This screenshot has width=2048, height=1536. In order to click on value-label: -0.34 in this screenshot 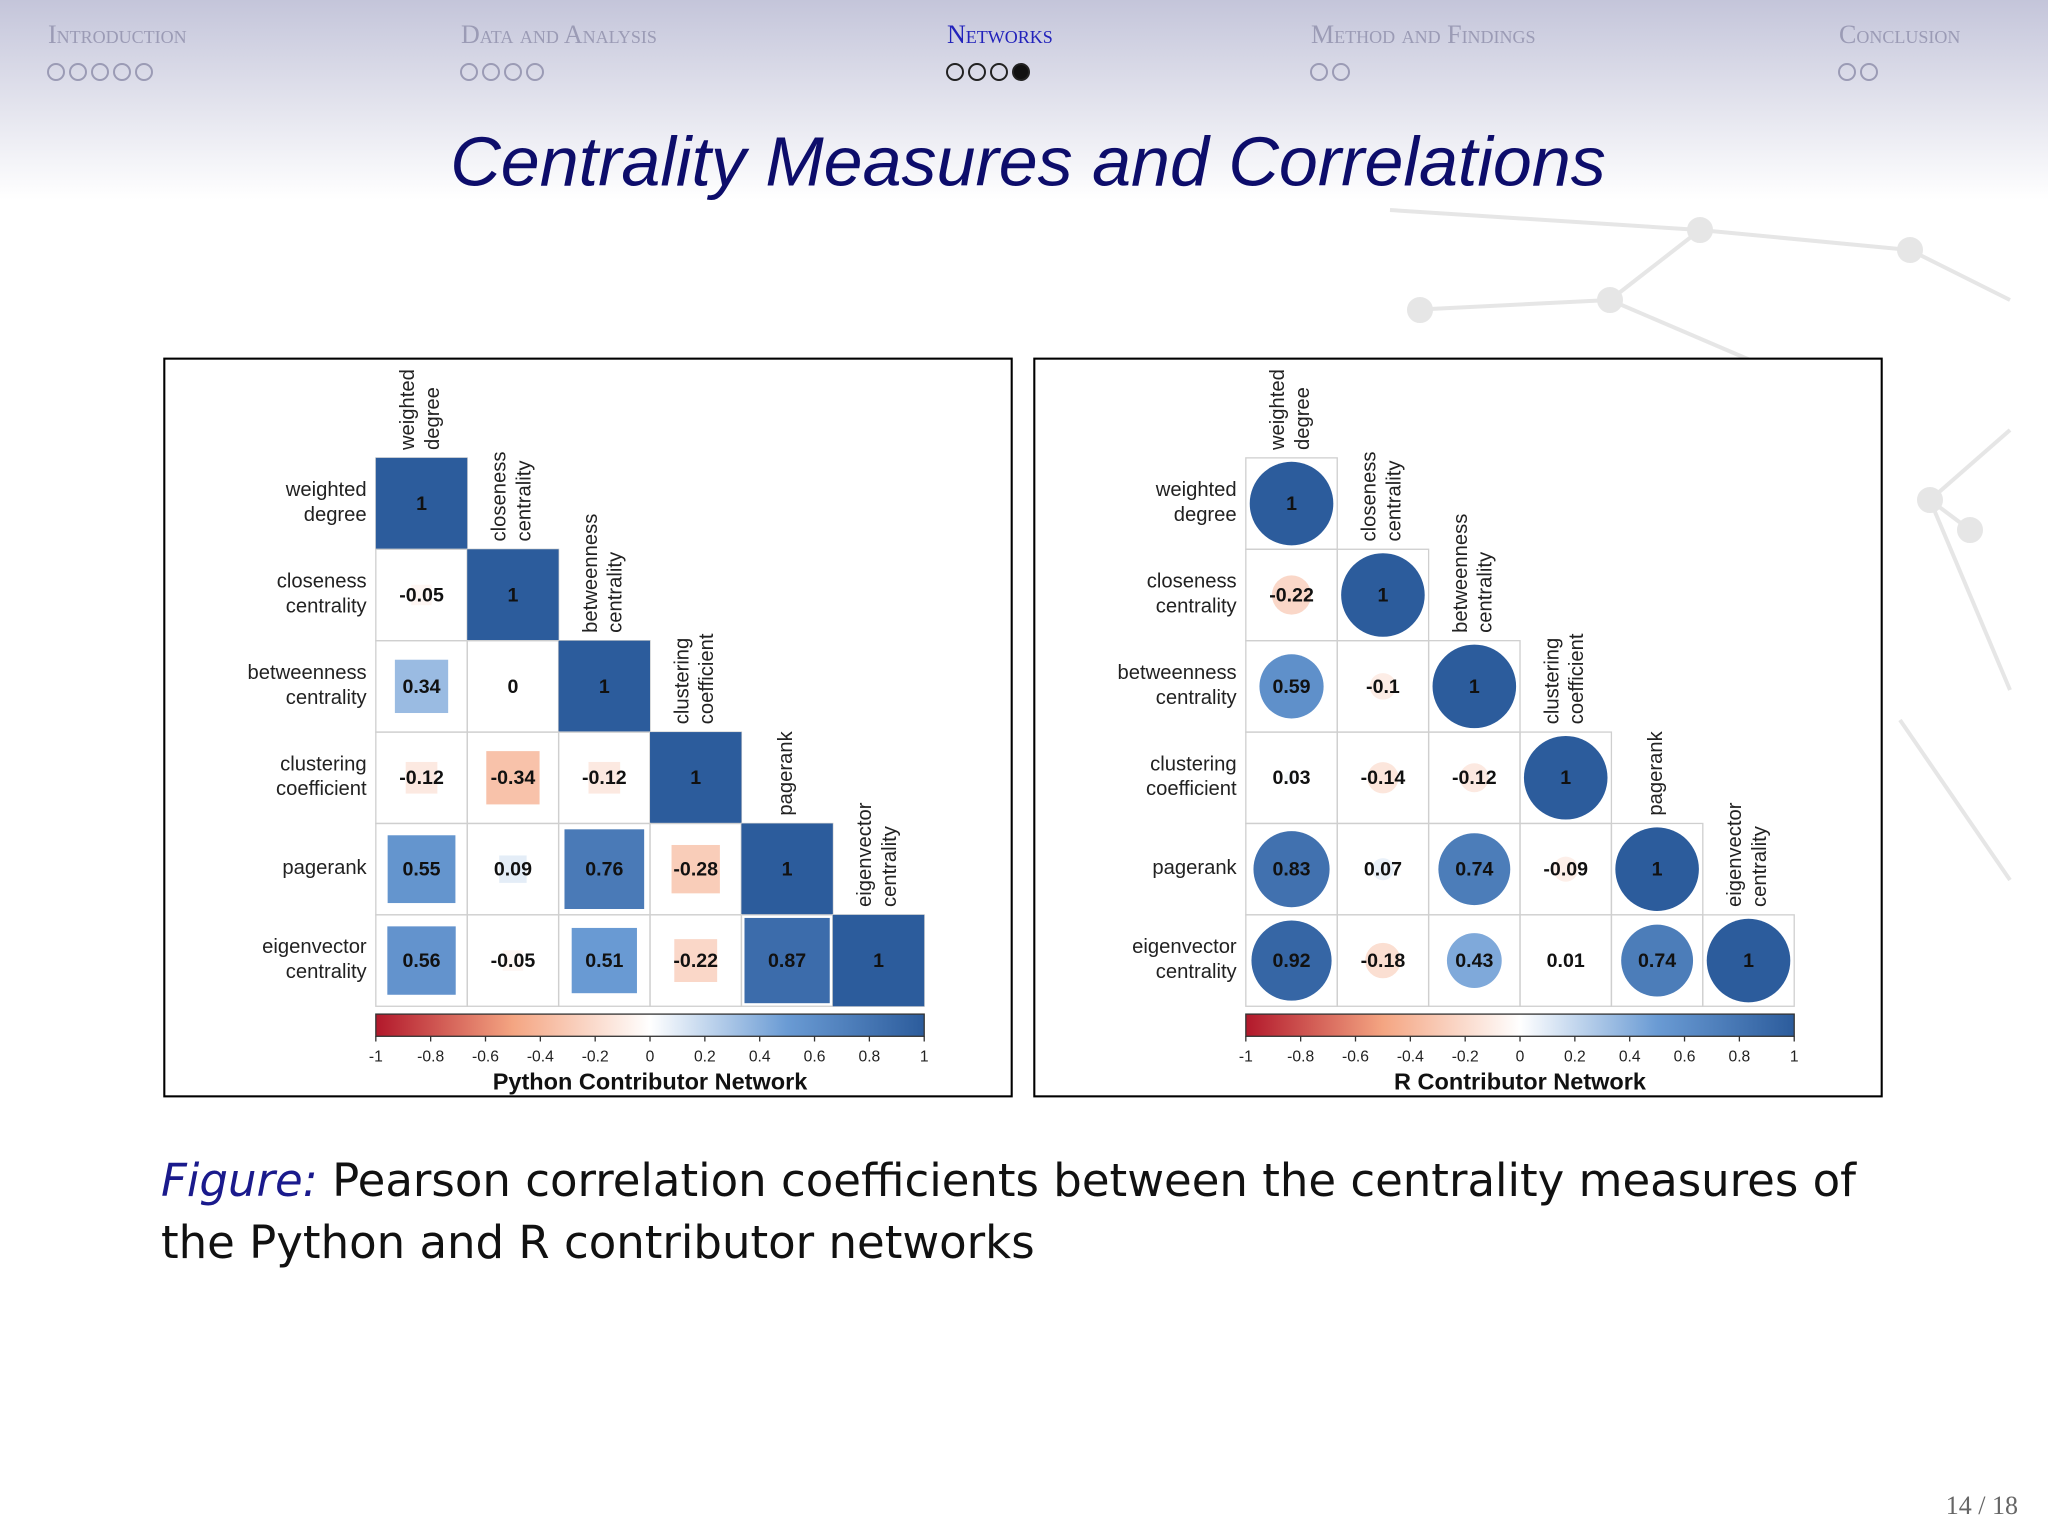, I will do `click(513, 778)`.